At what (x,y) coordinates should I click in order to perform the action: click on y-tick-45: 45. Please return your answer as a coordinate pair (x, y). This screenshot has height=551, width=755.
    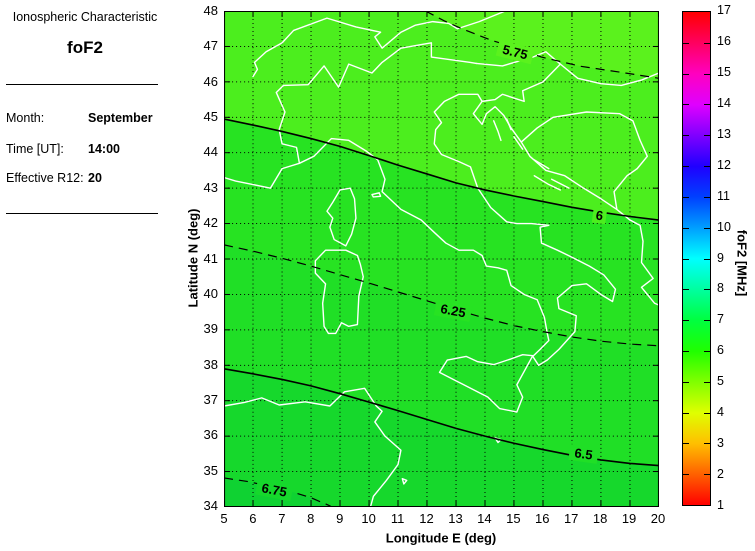
    Looking at the image, I should click on (210, 117).